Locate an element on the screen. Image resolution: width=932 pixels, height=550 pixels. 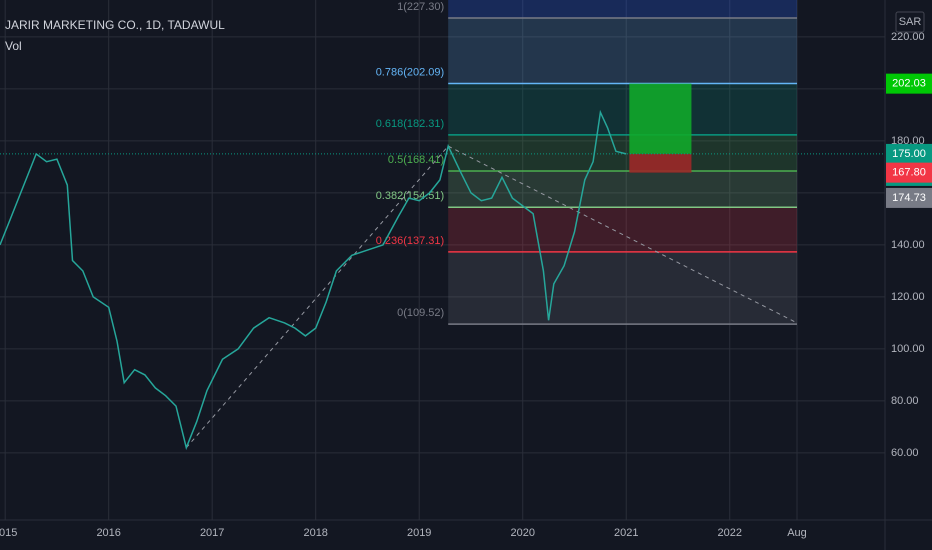
price-marker-label: 174.73 is located at coordinates (909, 198).